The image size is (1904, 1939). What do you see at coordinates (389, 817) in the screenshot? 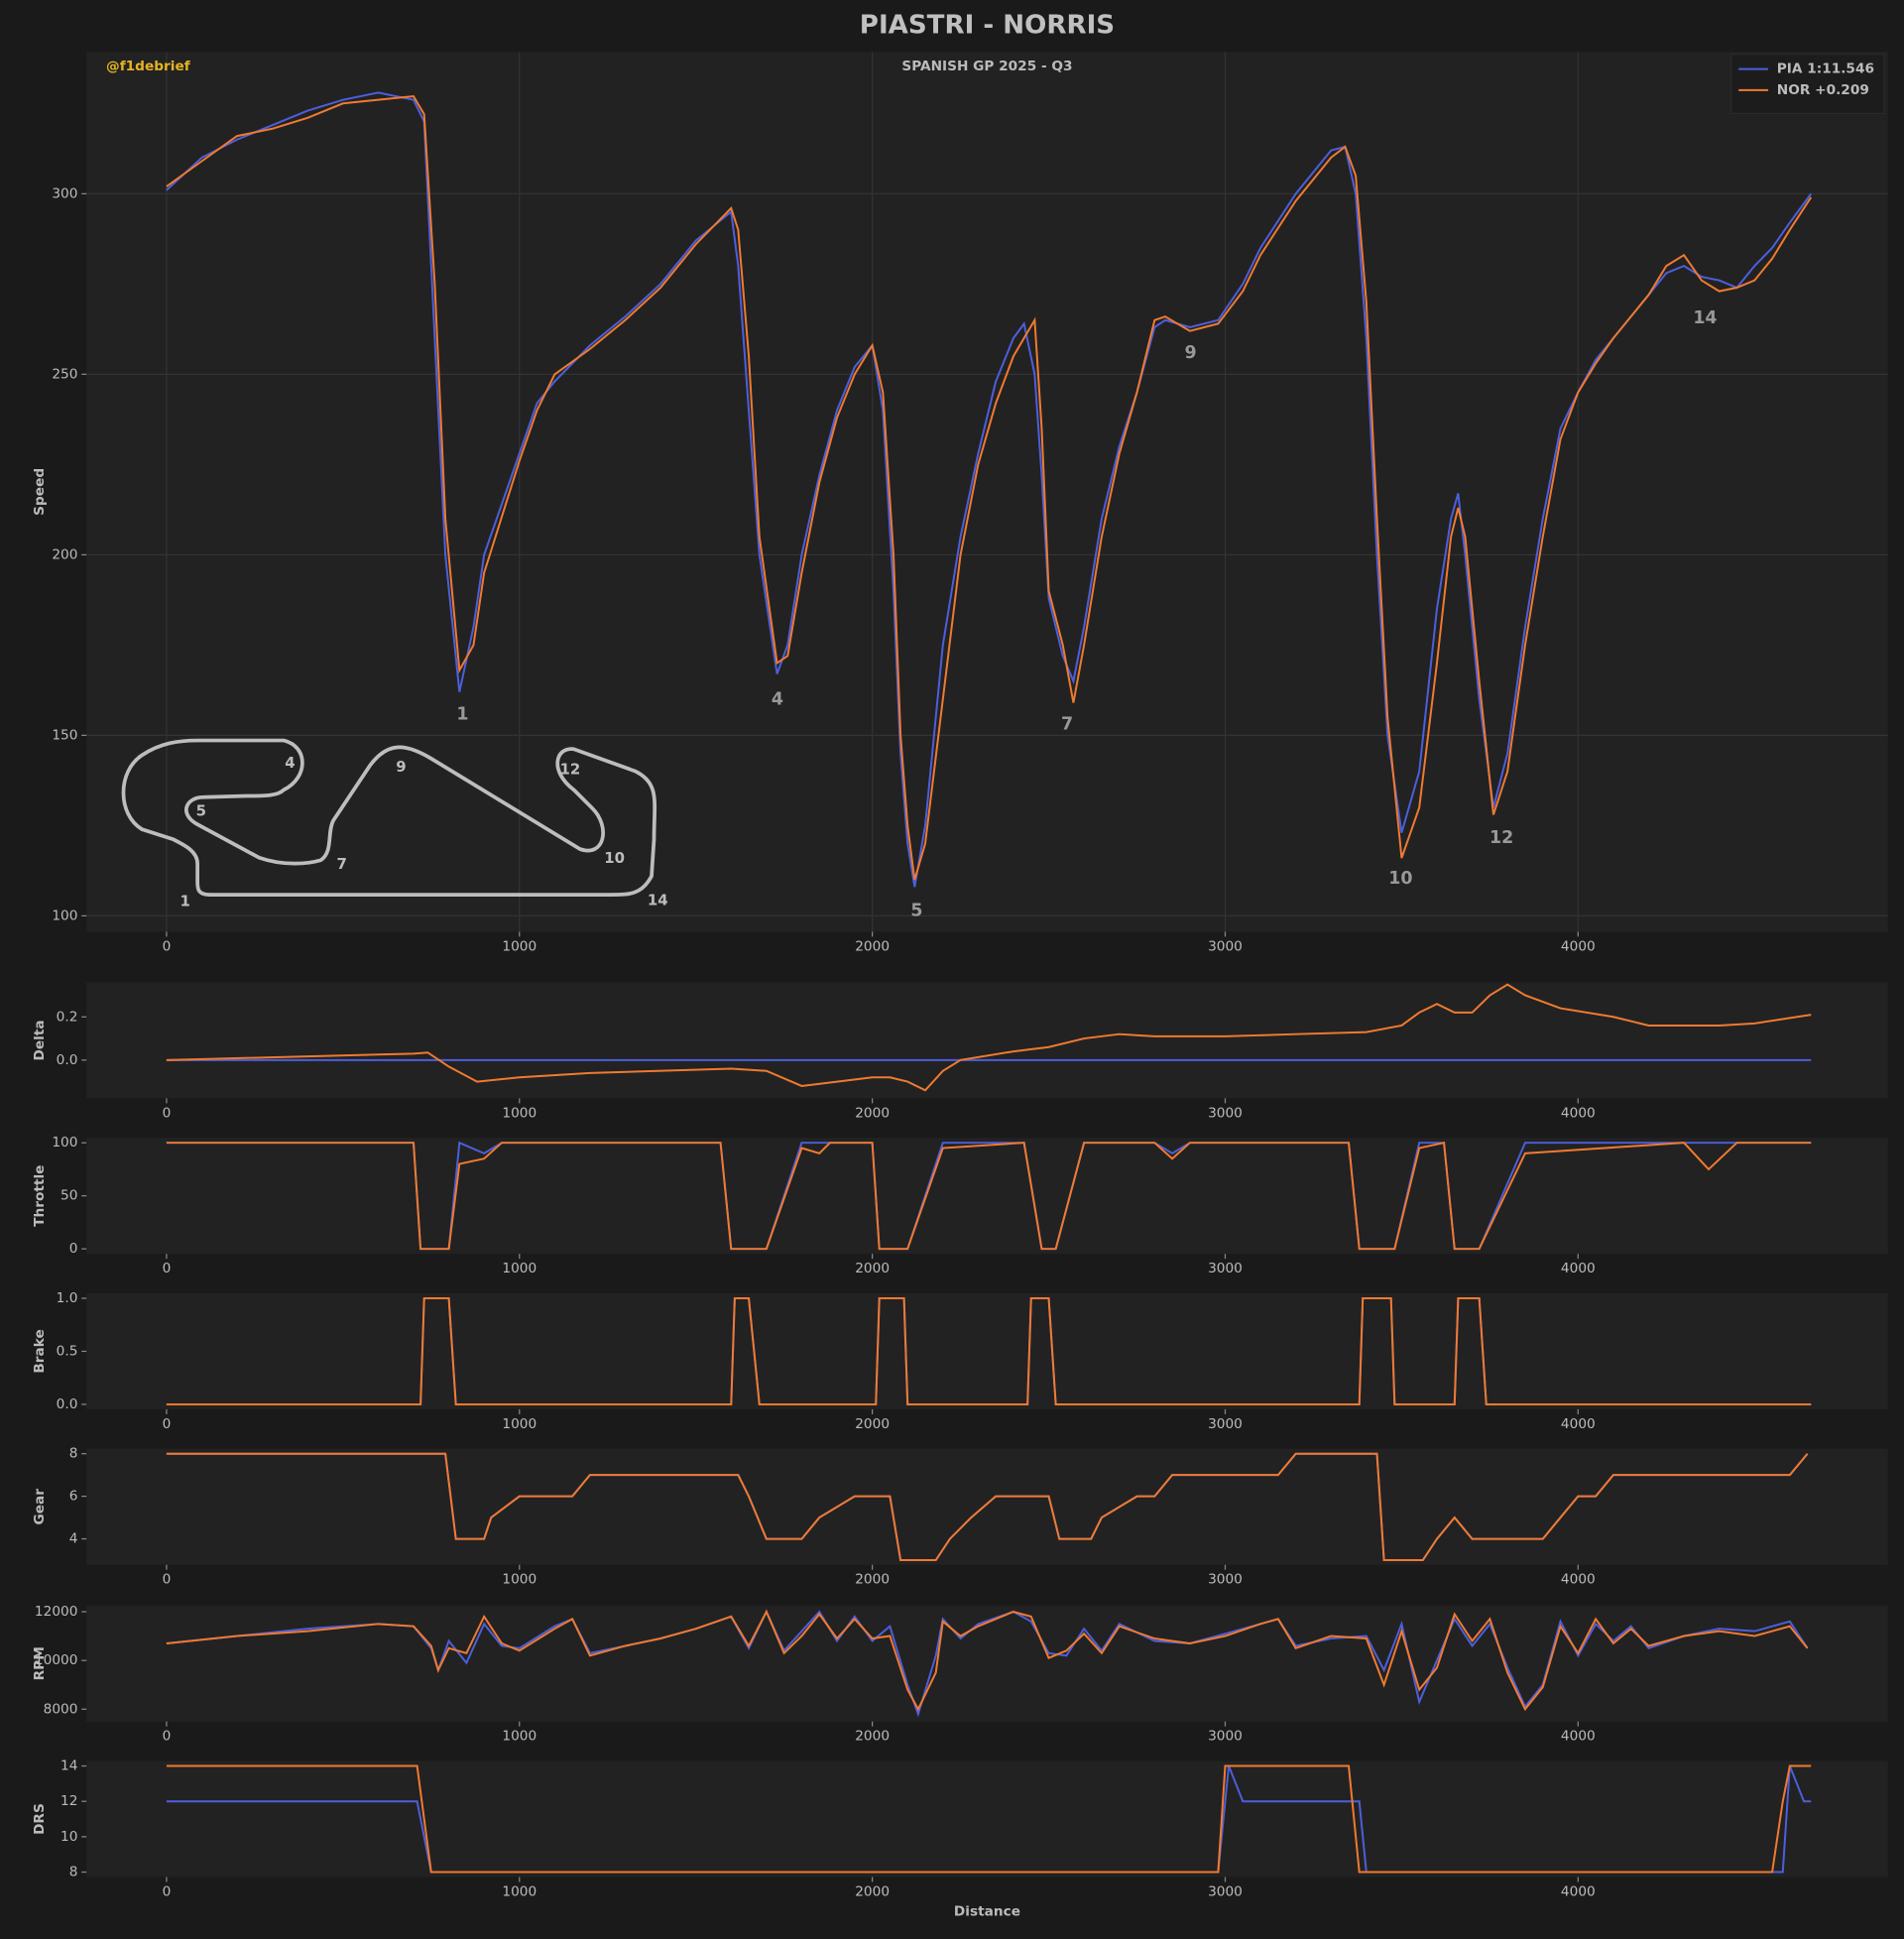
I see `track-map` at bounding box center [389, 817].